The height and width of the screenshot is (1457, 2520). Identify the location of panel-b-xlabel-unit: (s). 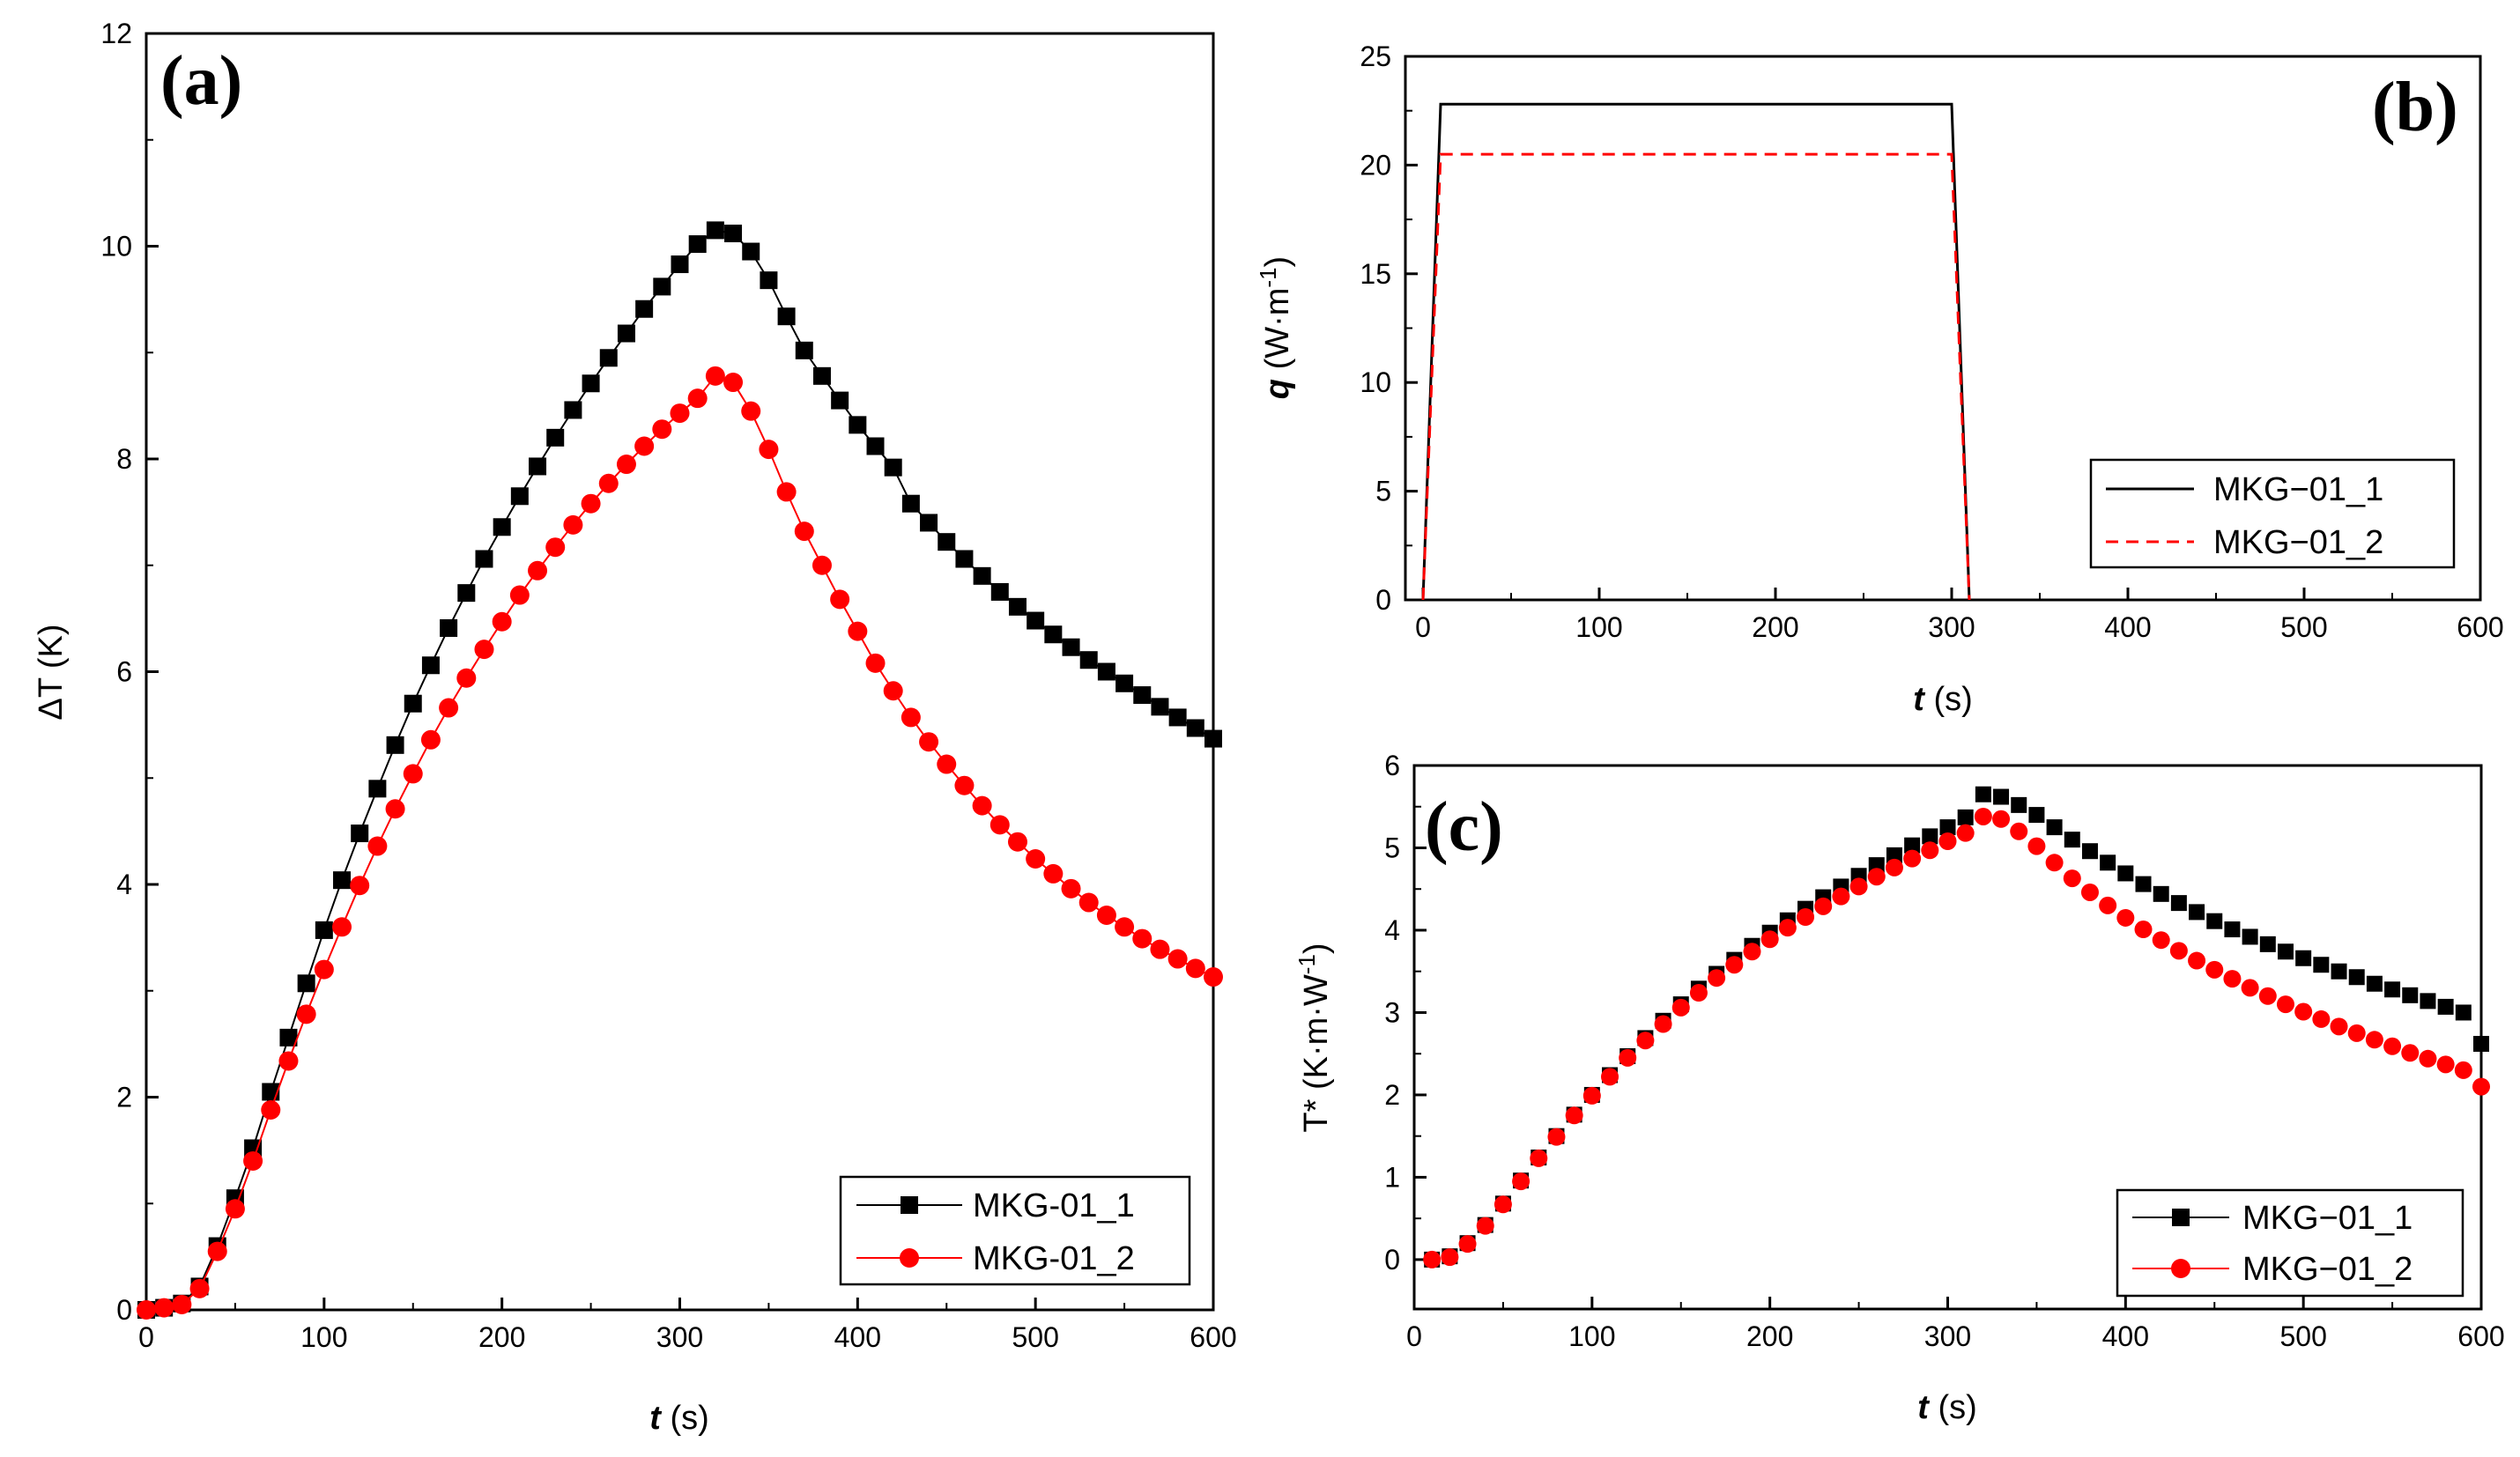
(1953, 699).